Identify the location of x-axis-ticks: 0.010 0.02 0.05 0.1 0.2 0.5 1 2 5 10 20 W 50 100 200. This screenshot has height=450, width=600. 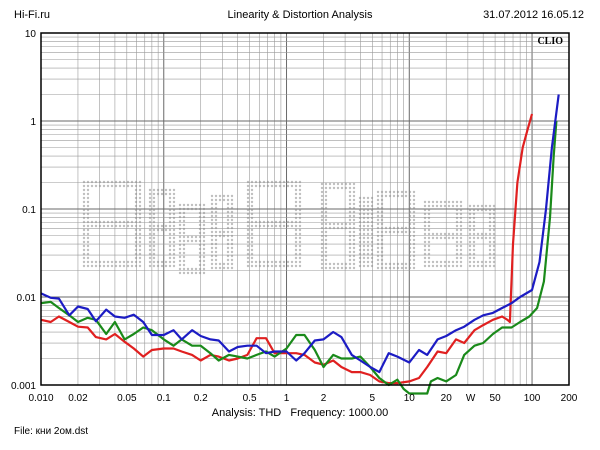
(302, 398).